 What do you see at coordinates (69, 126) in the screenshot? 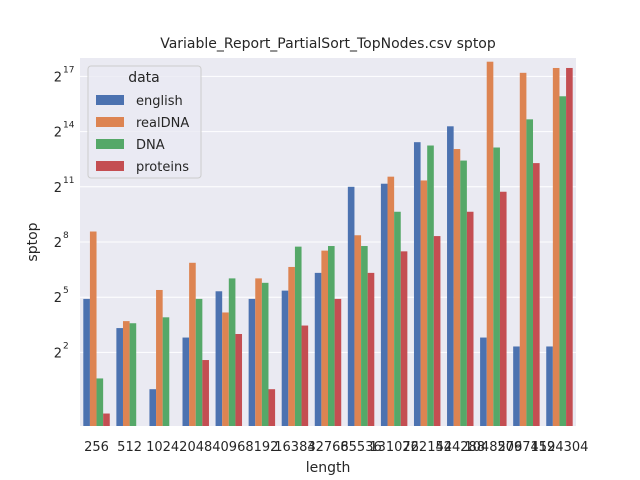
I see `y-tick-exponent: 14` at bounding box center [69, 126].